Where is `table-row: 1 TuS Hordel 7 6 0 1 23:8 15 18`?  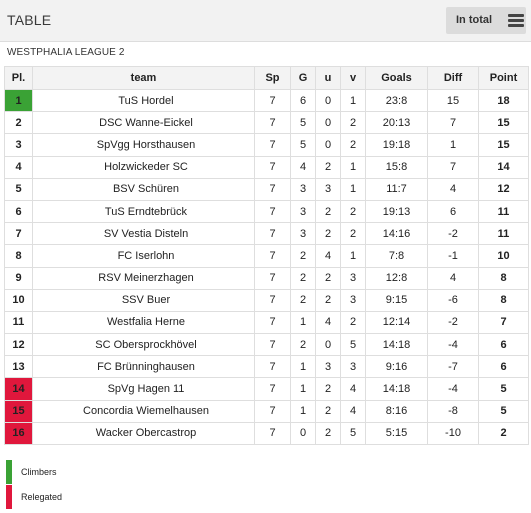 table-row: 1 TuS Hordel 7 6 0 1 23:8 15 18 is located at coordinates (266, 100).